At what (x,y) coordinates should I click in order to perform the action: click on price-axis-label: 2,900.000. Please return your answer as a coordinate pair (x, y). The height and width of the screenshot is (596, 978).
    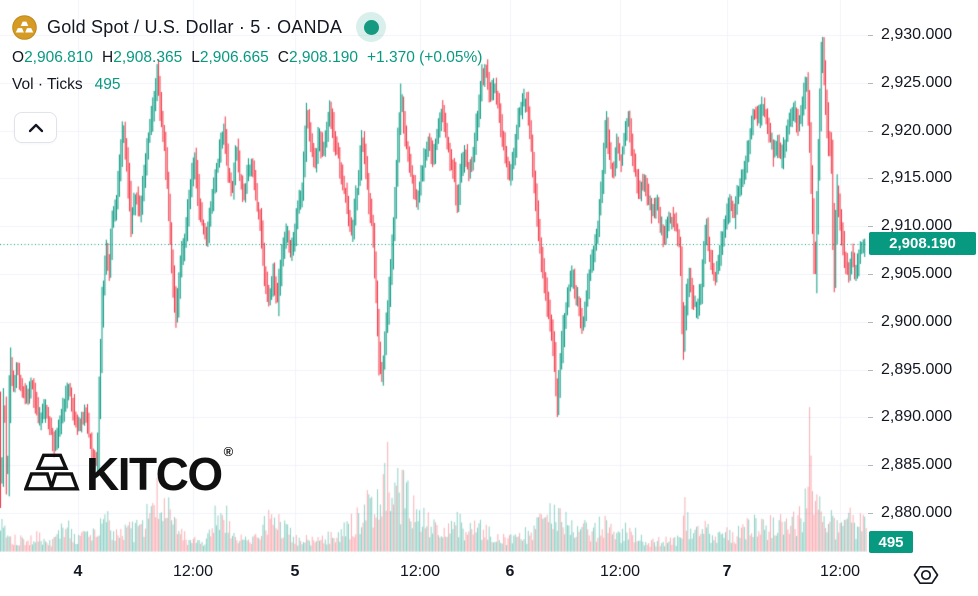
    Looking at the image, I should click on (917, 321).